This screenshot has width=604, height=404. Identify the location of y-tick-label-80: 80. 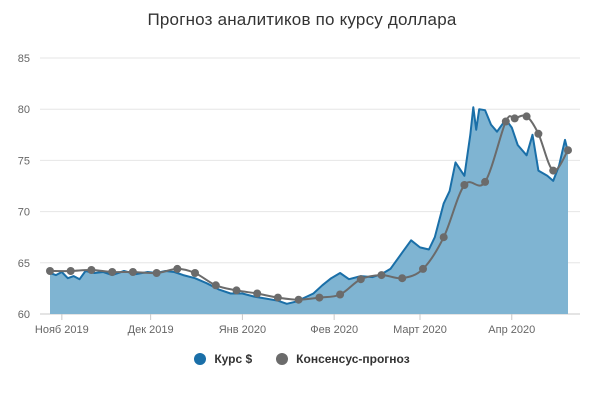
(24, 110).